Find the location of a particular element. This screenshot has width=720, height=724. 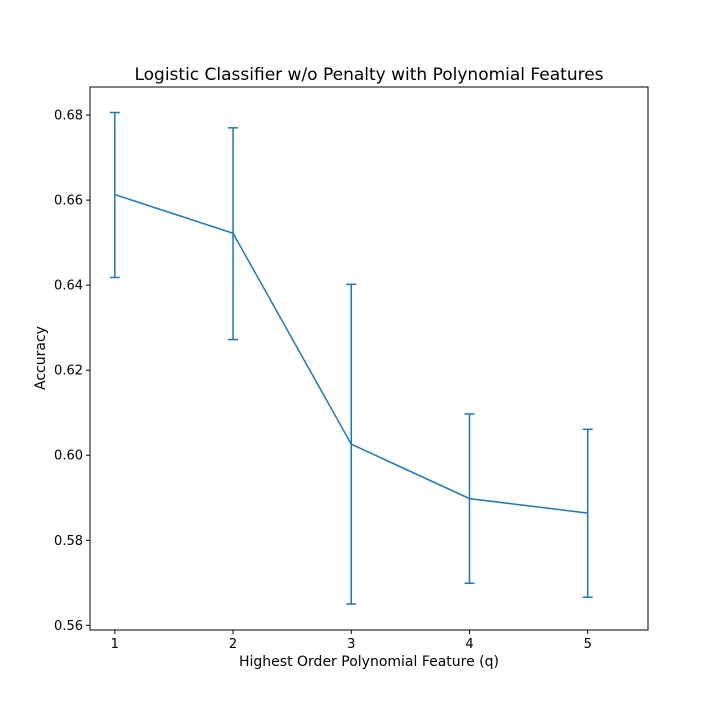

y-axis-label: Accuracy is located at coordinates (41, 358).